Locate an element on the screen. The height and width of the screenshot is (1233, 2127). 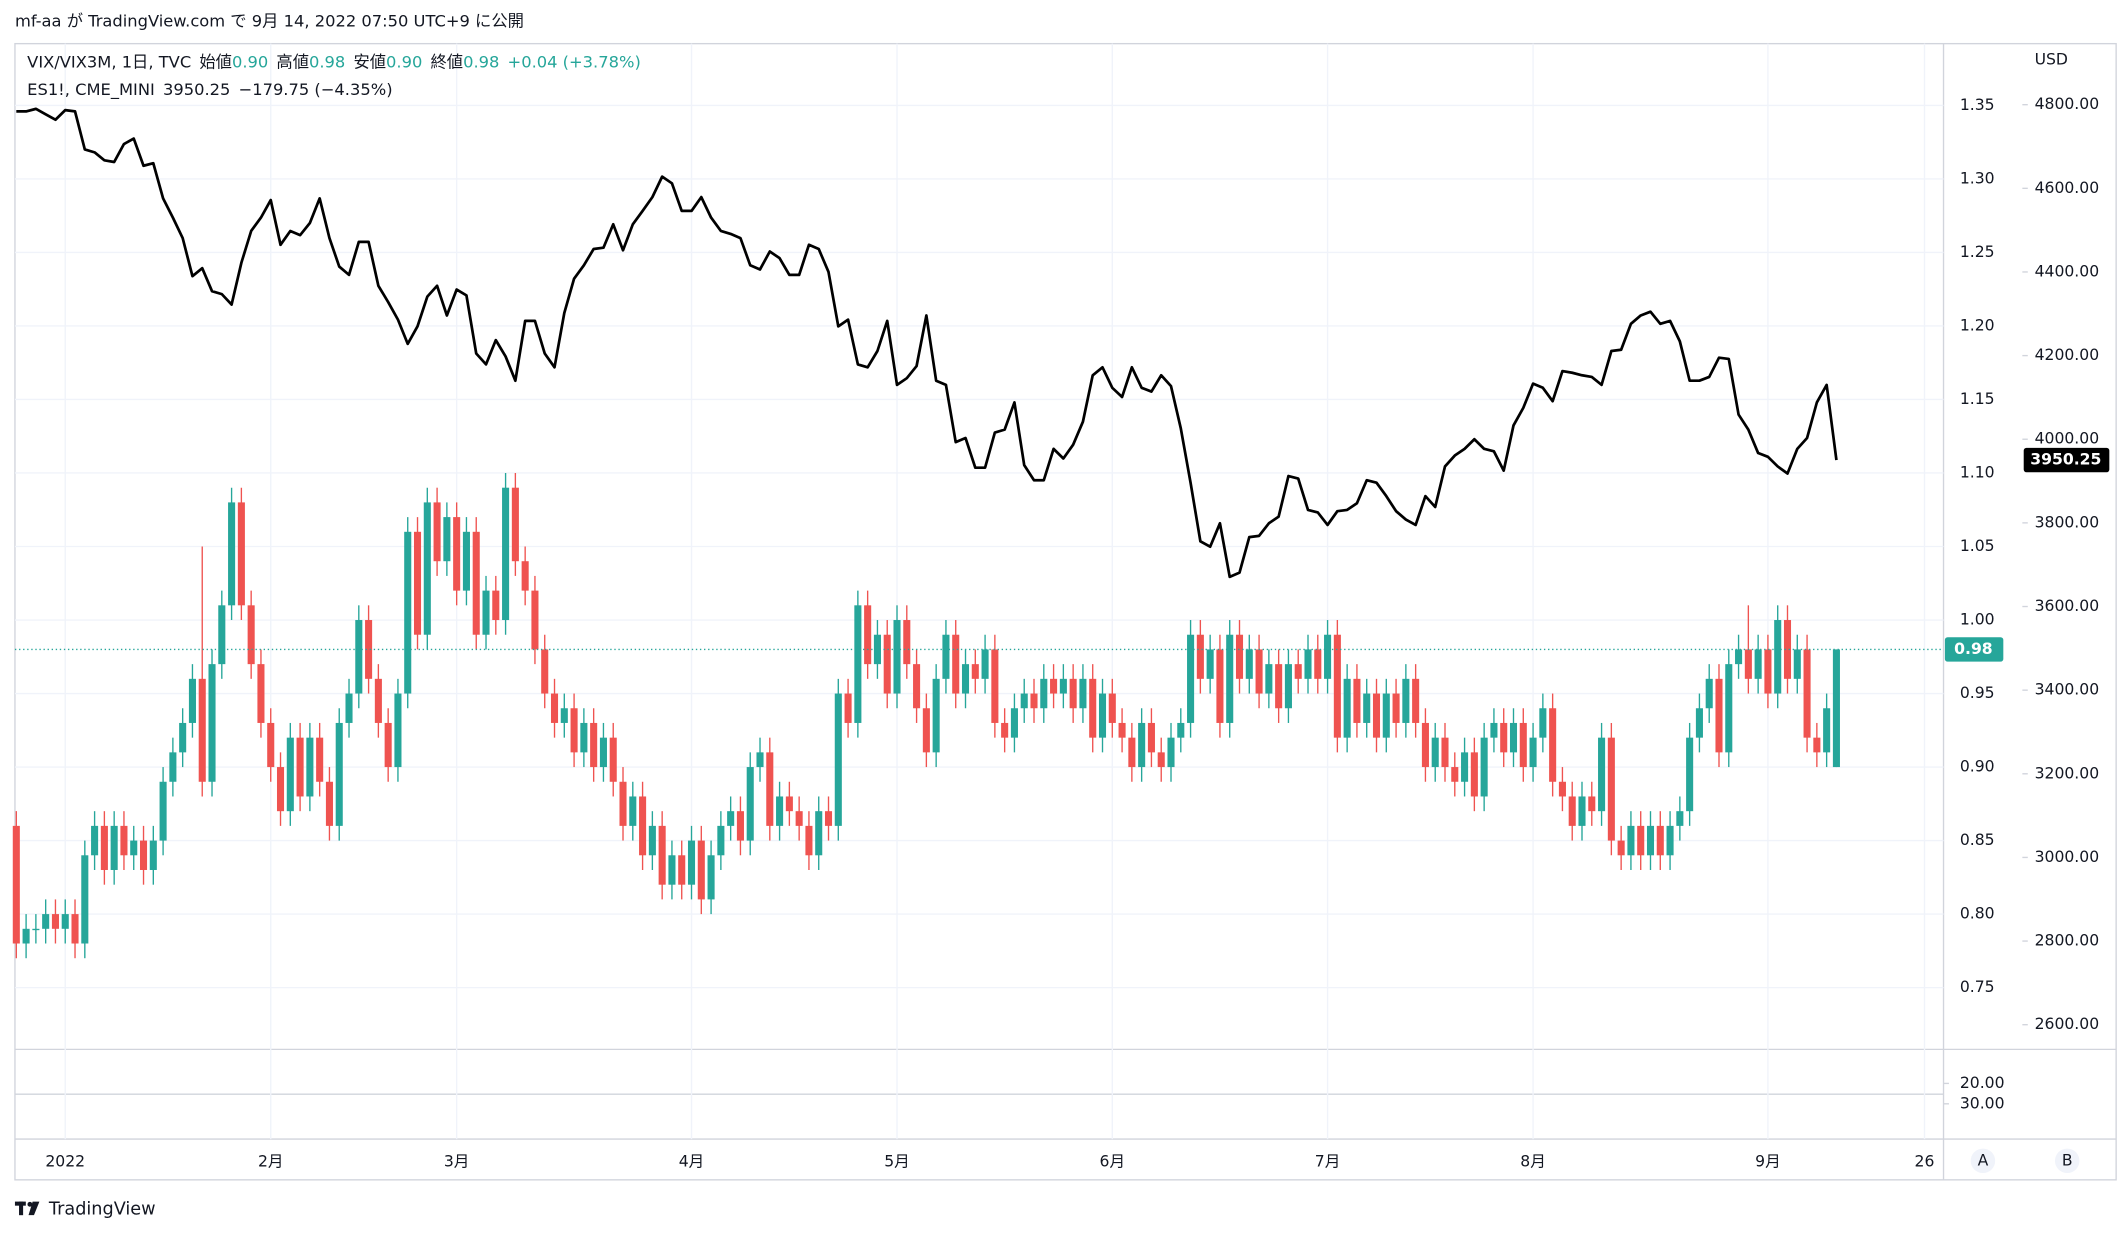
x-tick-label: 5月 is located at coordinates (897, 1162).